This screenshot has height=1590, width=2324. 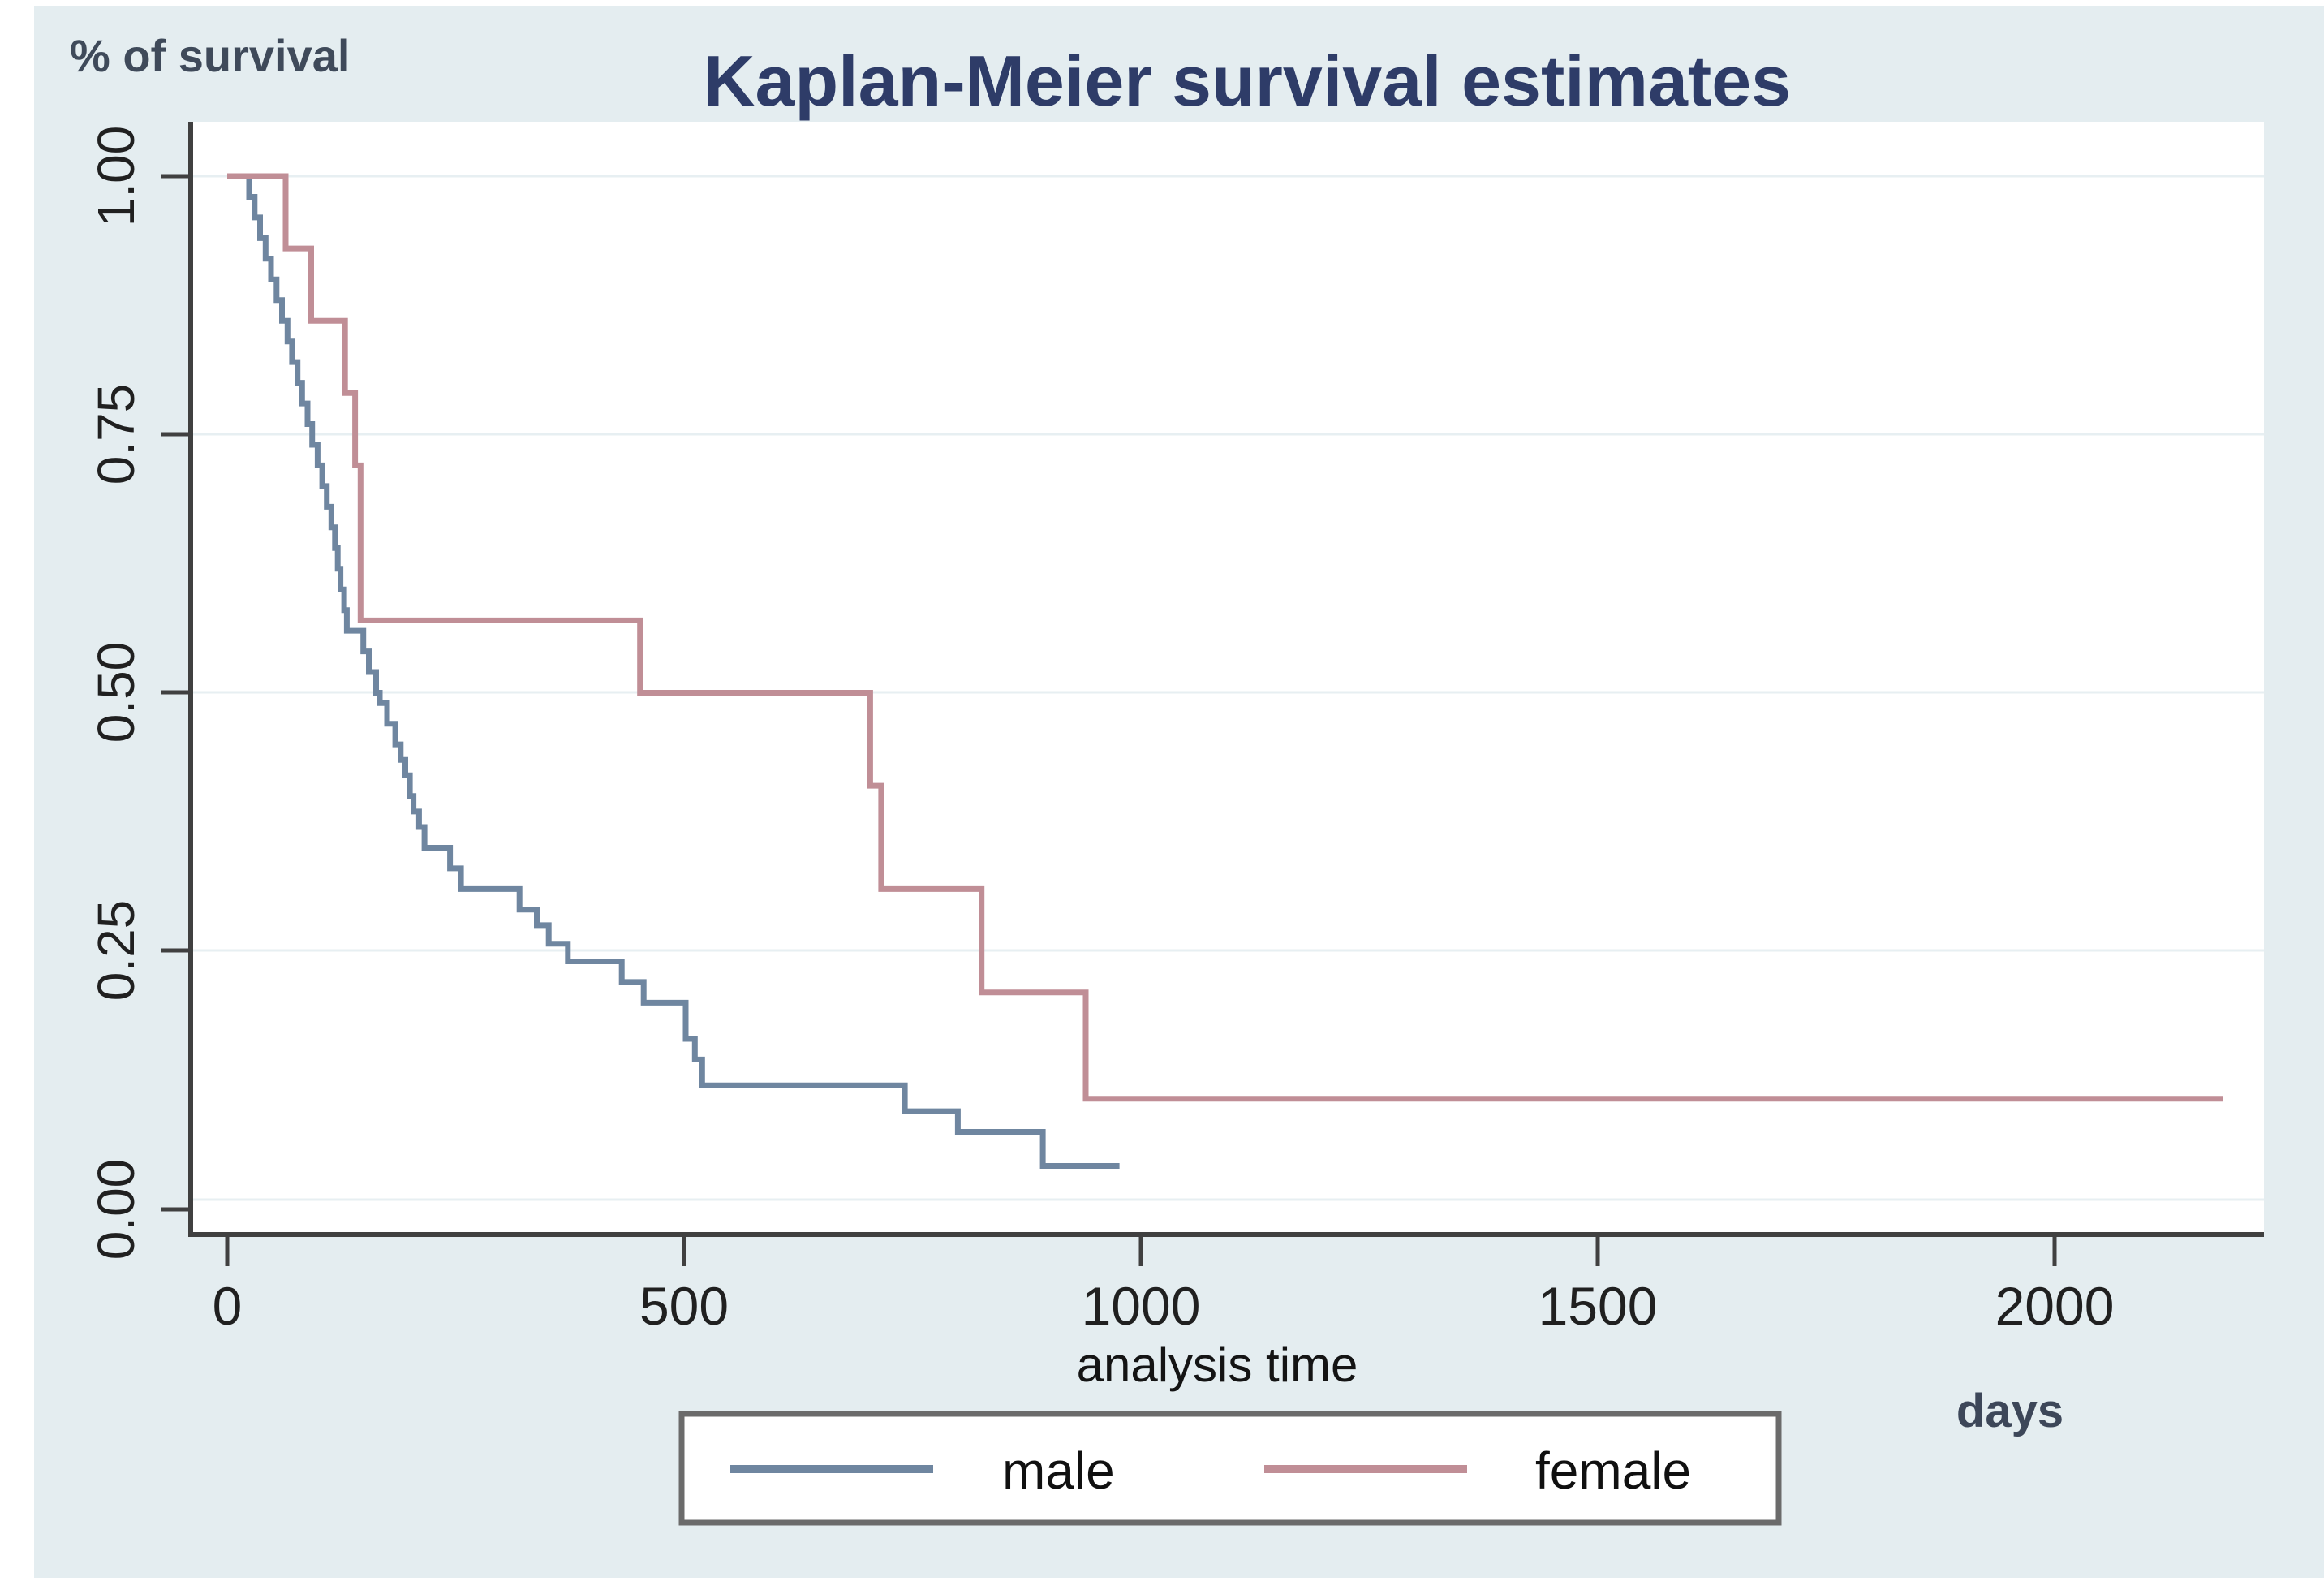 I want to click on x-ticks, so click(x=1141, y=1251).